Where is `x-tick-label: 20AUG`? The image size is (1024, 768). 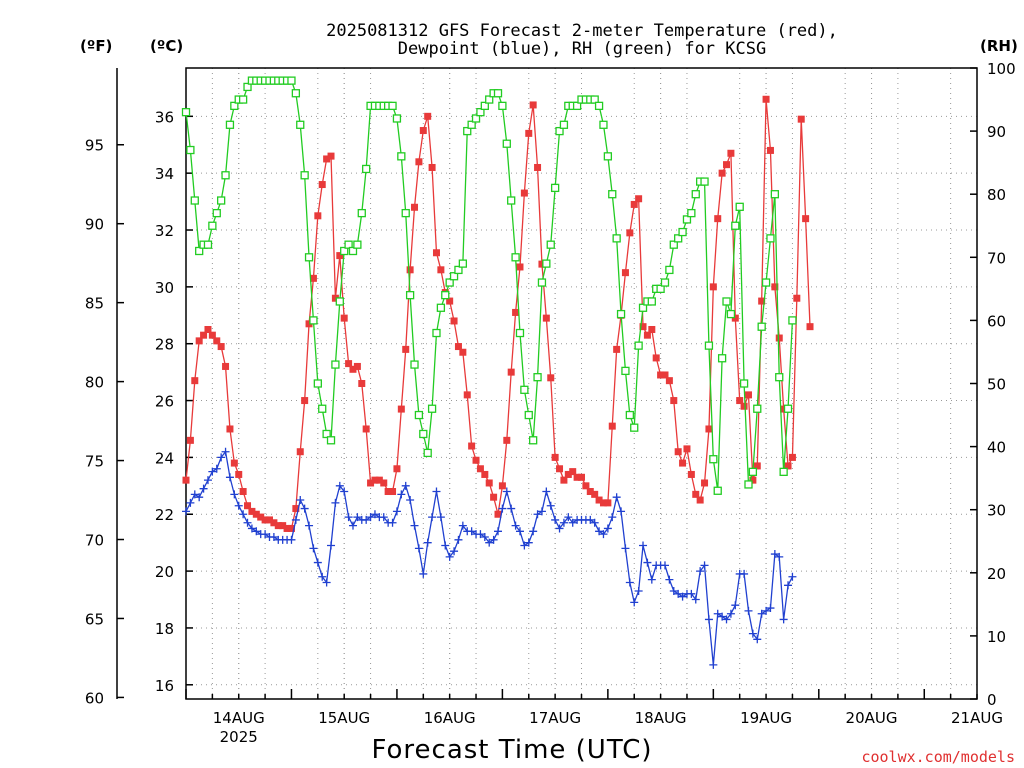 x-tick-label: 20AUG is located at coordinates (872, 718).